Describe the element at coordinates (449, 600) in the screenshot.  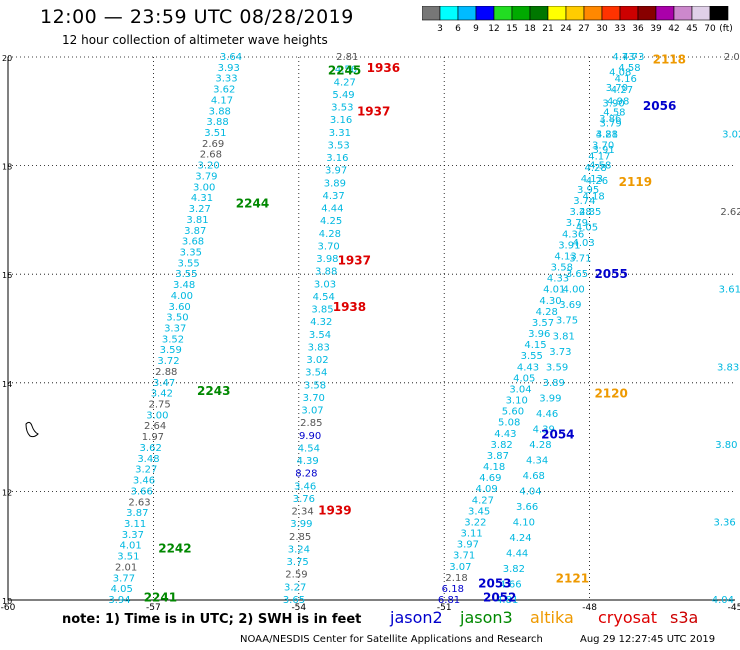
I see `swh-value: 6.81` at that location.